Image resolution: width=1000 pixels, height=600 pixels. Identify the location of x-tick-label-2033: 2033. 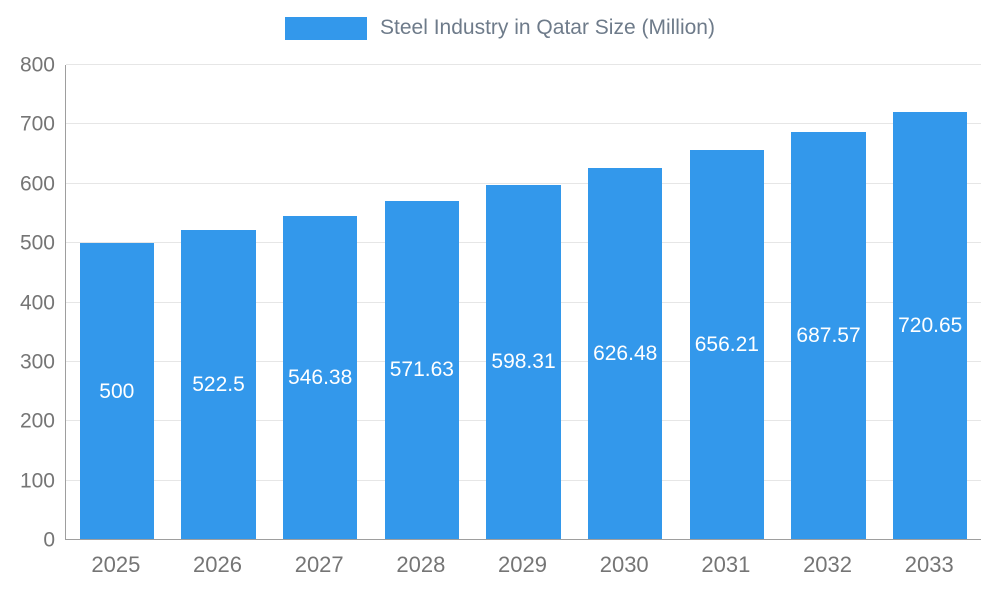
(929, 564).